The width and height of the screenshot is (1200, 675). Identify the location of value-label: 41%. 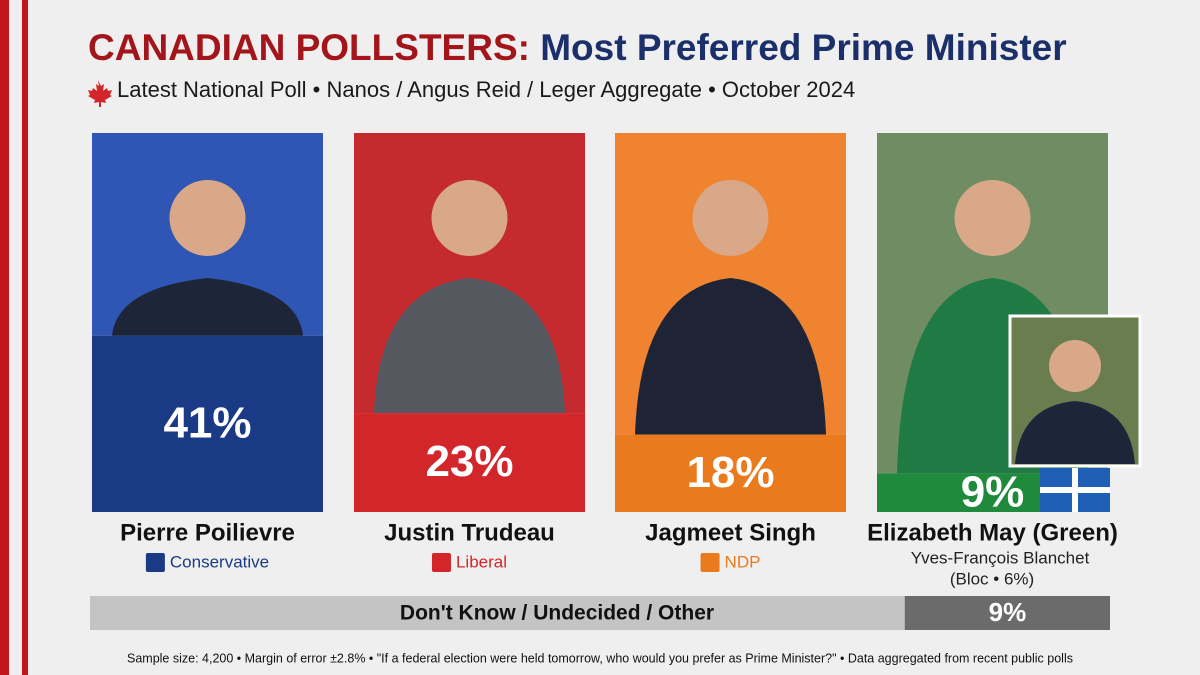
(207, 422).